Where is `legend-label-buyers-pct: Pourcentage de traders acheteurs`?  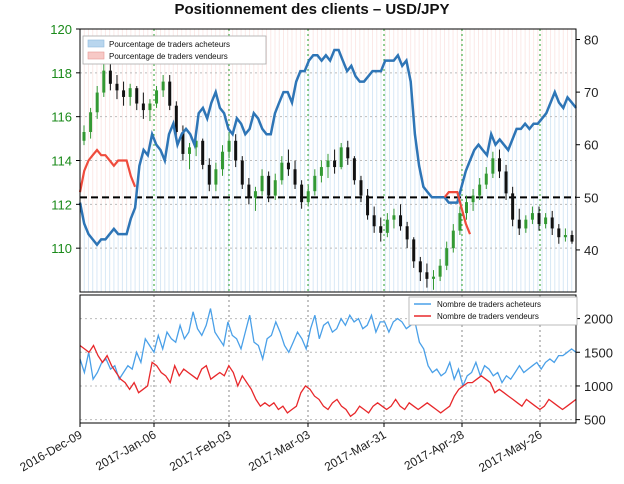 legend-label-buyers-pct: Pourcentage de traders acheteurs is located at coordinates (169, 44).